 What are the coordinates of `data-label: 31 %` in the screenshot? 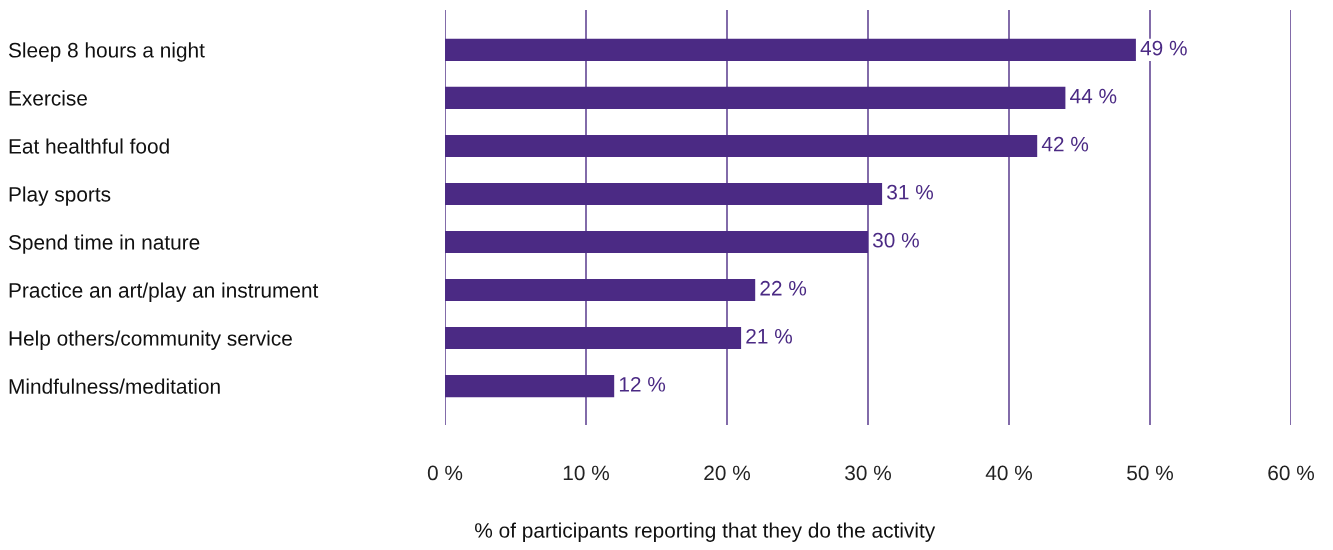 It's located at (910, 192).